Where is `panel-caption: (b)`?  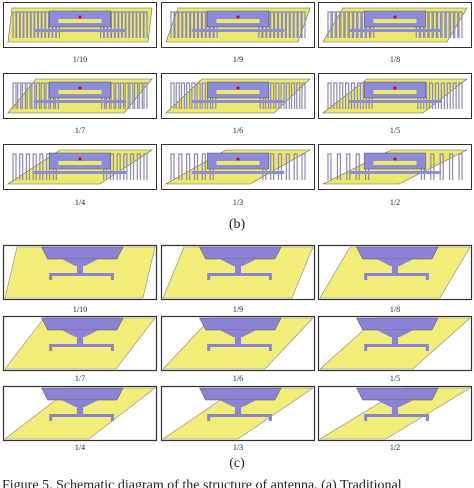
panel-caption: (b) is located at coordinates (237, 224).